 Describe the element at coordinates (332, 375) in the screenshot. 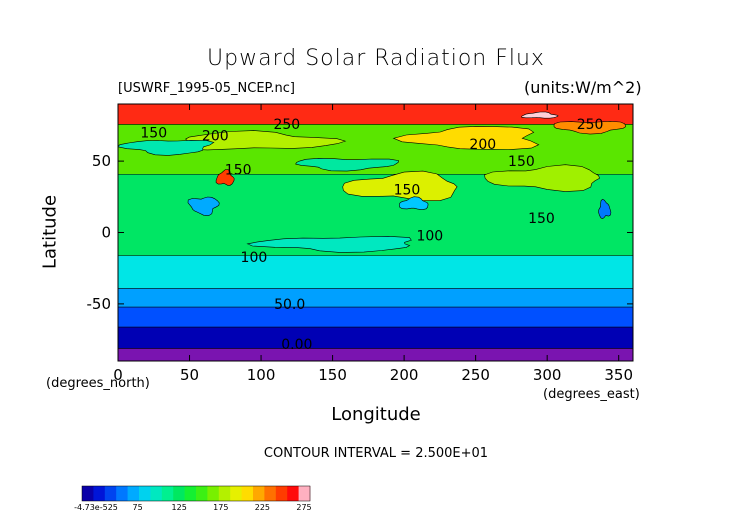

I see `x-tick-label: 150` at that location.